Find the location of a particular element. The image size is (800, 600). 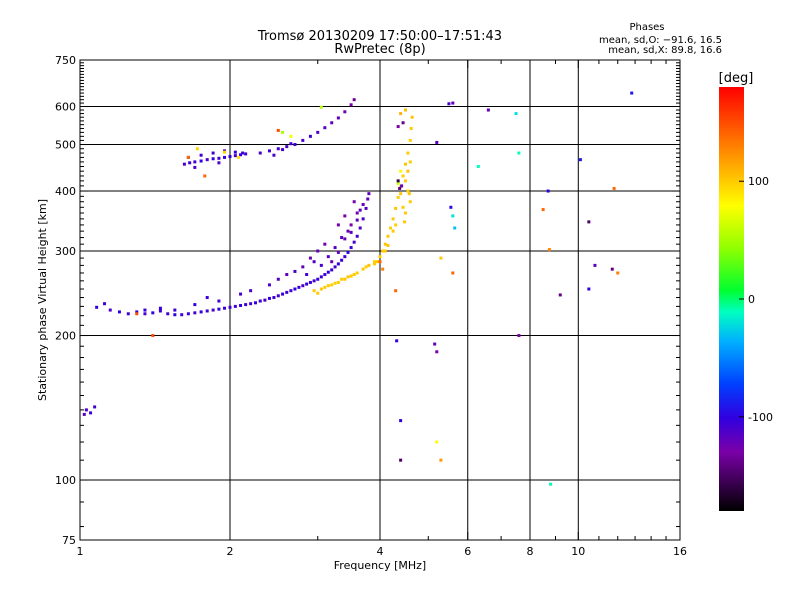

y-tick-label: 100 is located at coordinates (65, 480).